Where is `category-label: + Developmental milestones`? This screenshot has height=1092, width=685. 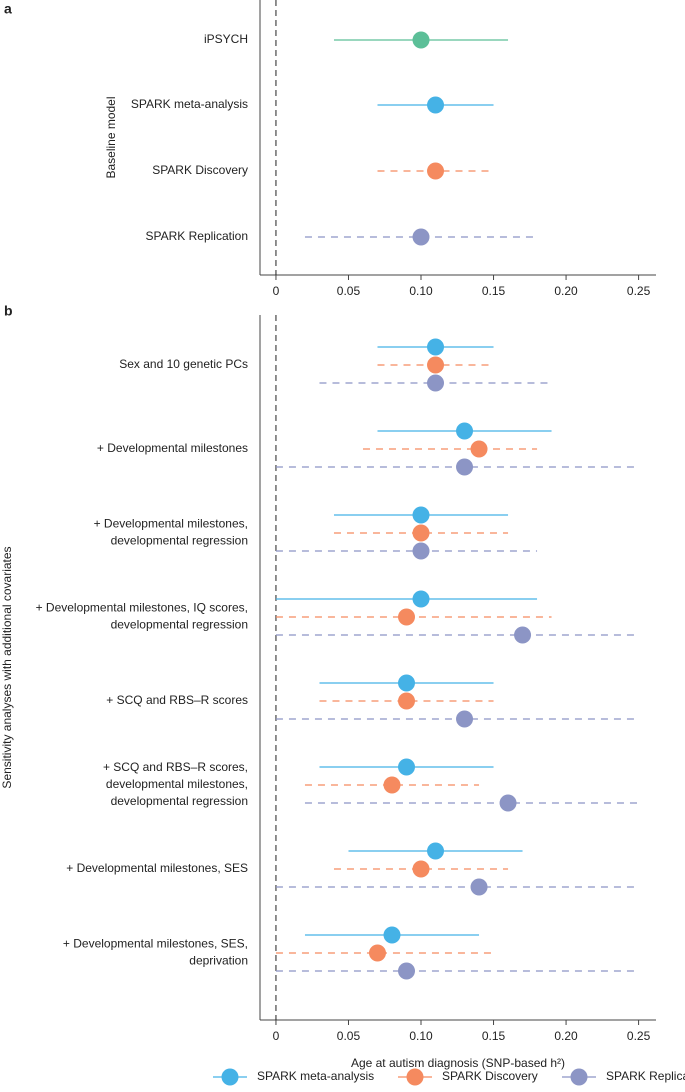 category-label: + Developmental milestones is located at coordinates (172, 448).